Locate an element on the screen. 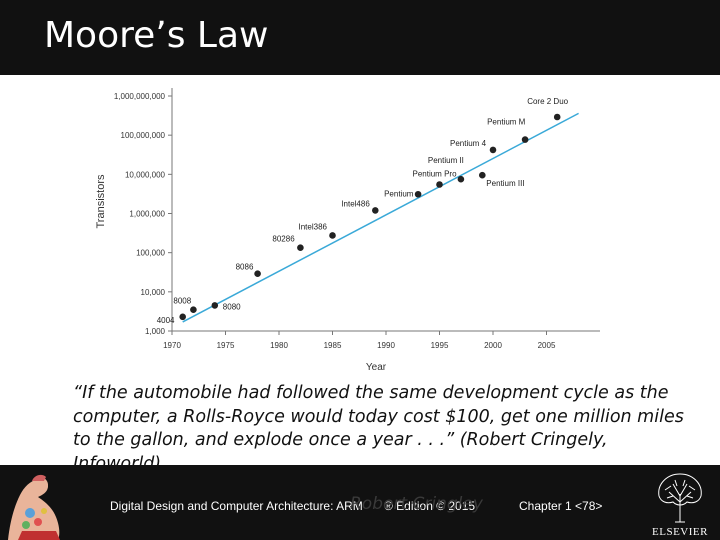 The image size is (720, 540). y-tick-label: 100,000 is located at coordinates (150, 253).